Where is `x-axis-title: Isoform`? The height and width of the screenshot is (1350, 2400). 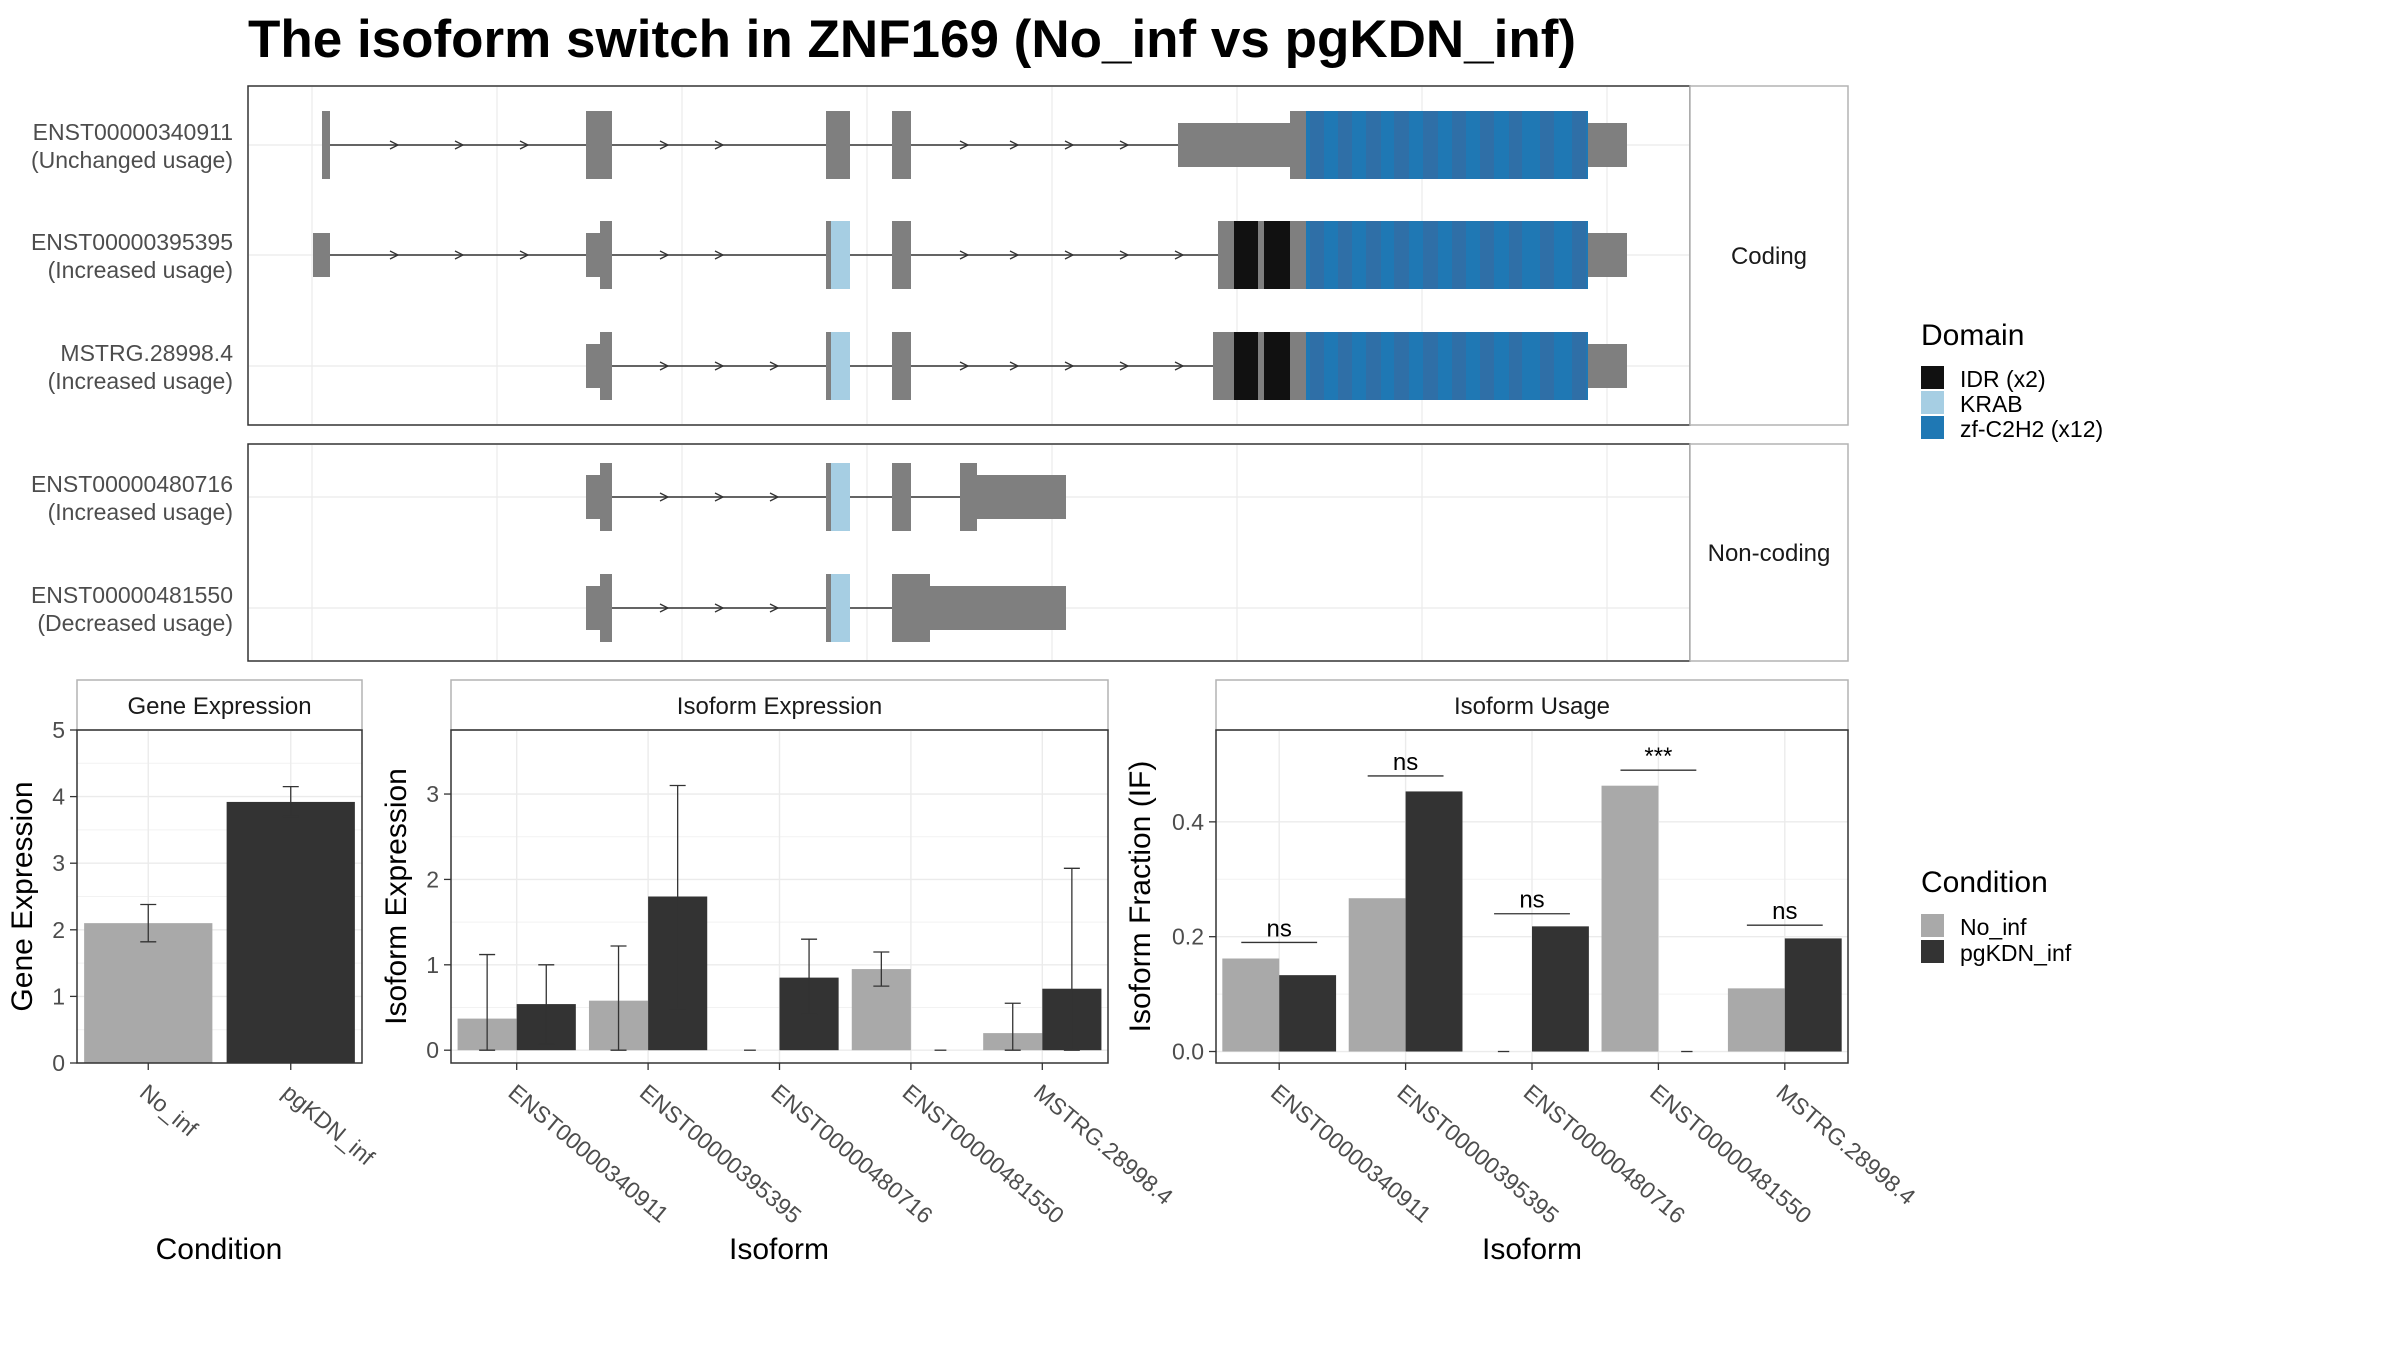 x-axis-title: Isoform is located at coordinates (1532, 1249).